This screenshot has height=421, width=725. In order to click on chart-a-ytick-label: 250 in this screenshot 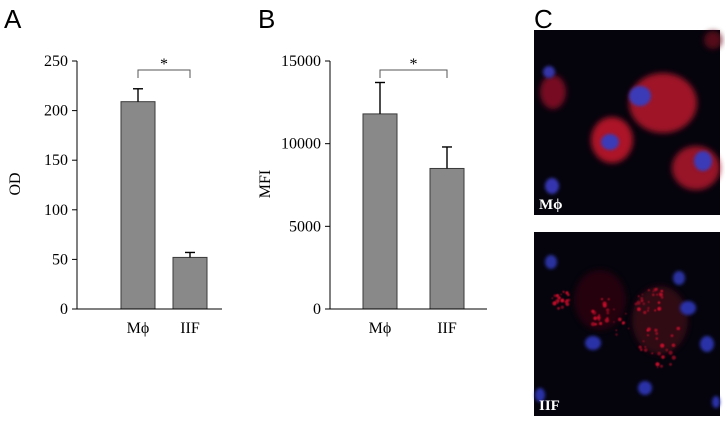, I will do `click(56, 61)`.